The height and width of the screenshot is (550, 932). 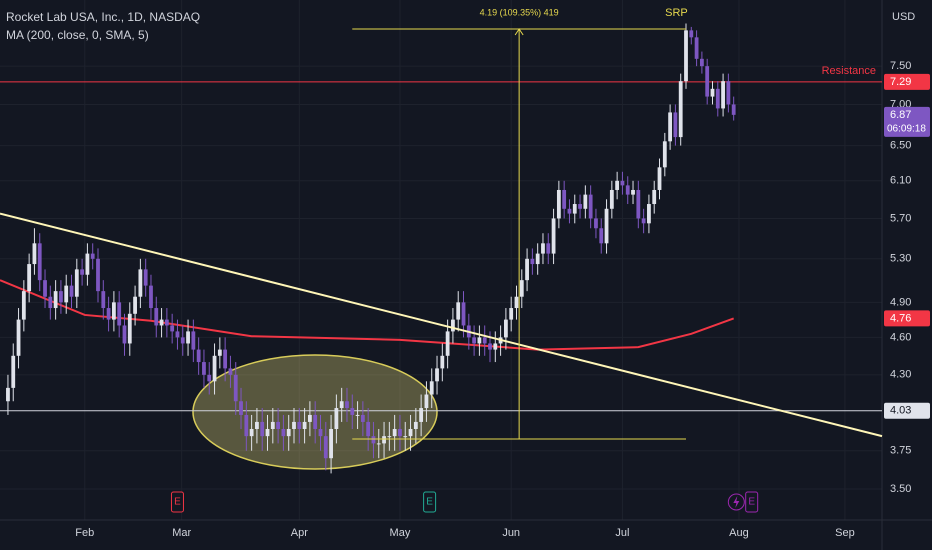 I want to click on price-tag-label: 4.76, so click(x=900, y=318).